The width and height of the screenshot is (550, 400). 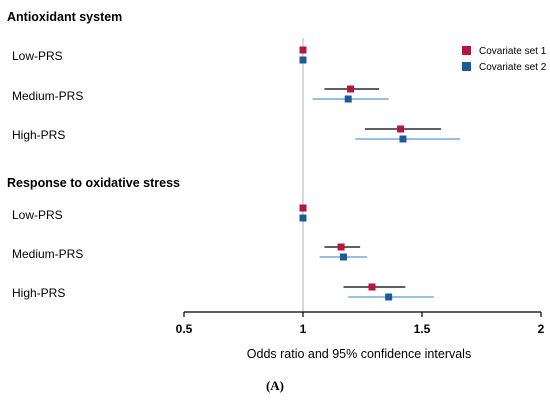 I want to click on section-title-antioxidant-system: Antioxidant system, so click(x=64, y=17).